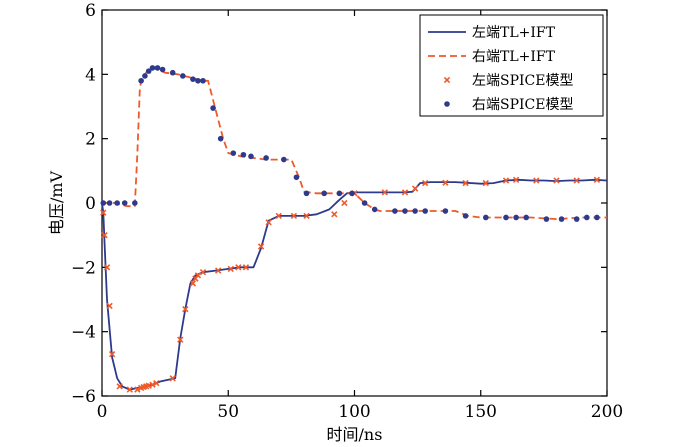  I want to click on legend-label: 右端SPICE模型, so click(522, 105).